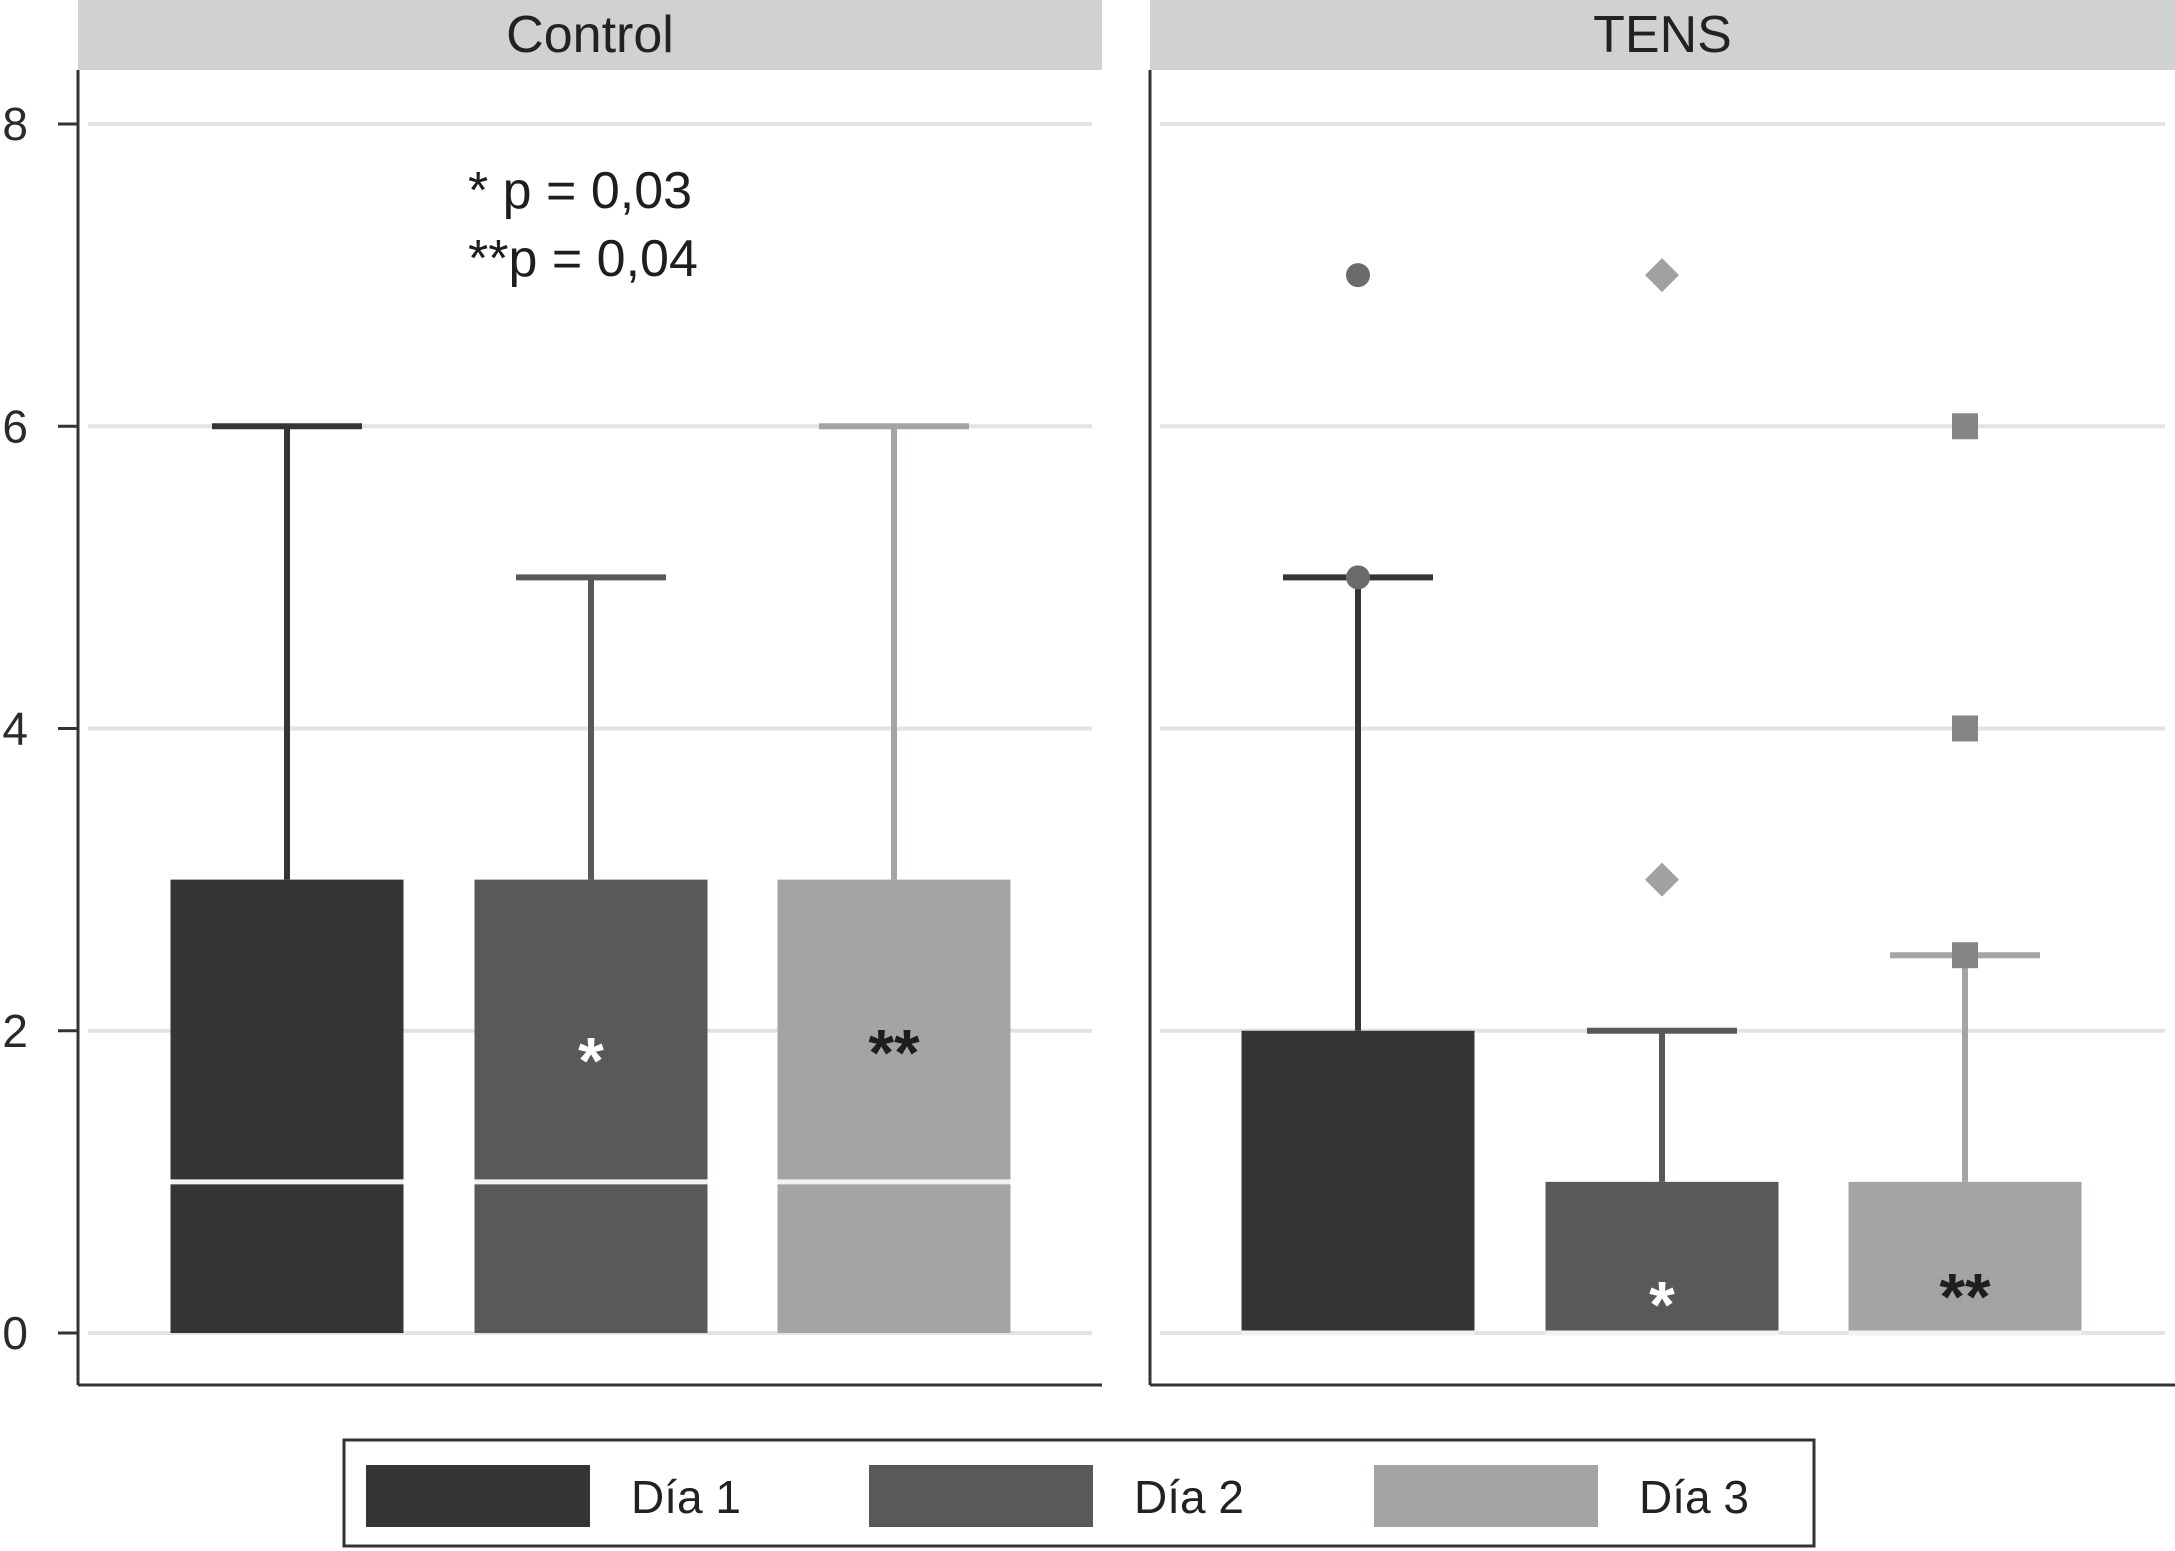 The width and height of the screenshot is (2175, 1551). I want to click on p-value-annotation: * p = 0,03, so click(580, 191).